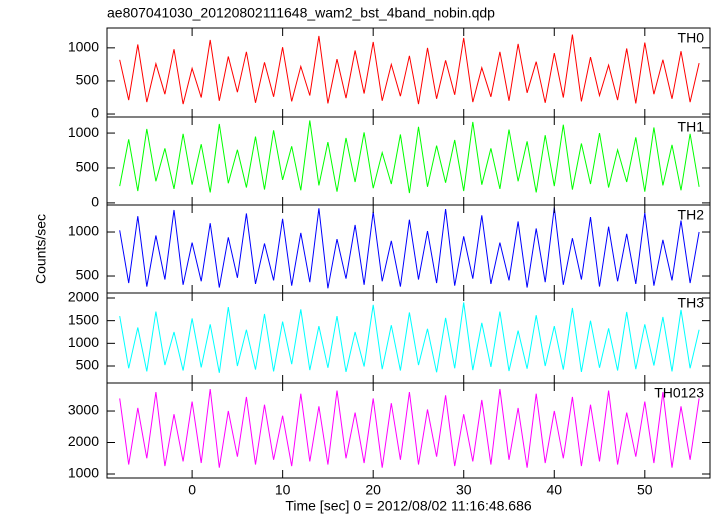 The image size is (717, 516). I want to click on panel-label: TH0, so click(691, 38).